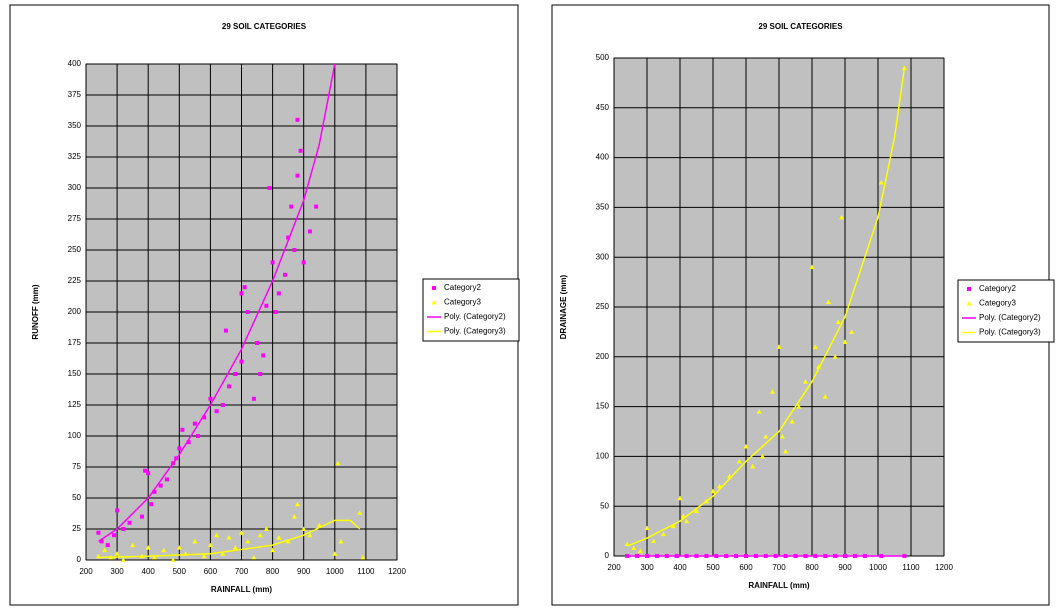 The image size is (1056, 608). What do you see at coordinates (462, 287) in the screenshot?
I see `legend-label: Category2` at bounding box center [462, 287].